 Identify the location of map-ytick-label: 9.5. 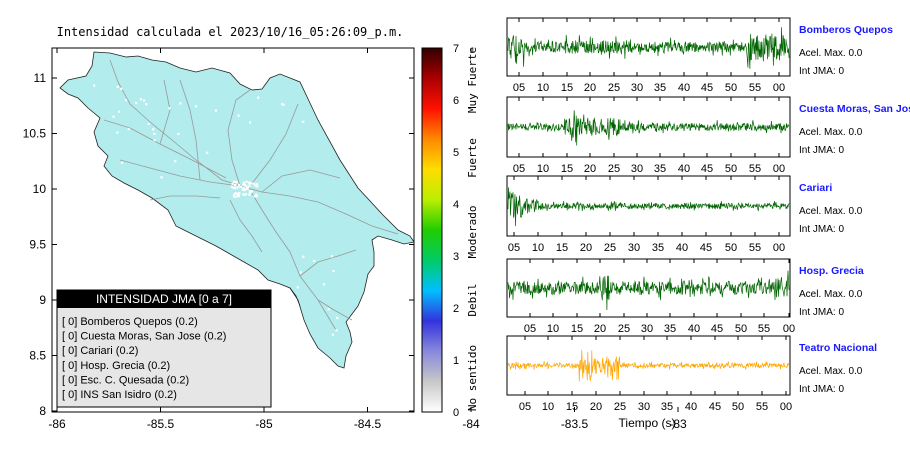
(37, 245).